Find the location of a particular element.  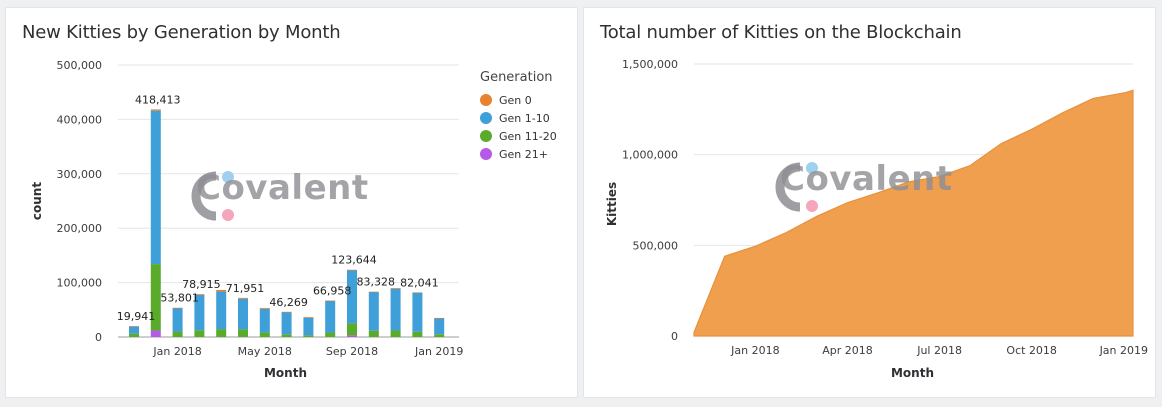

legend-label: Gen 11-20 is located at coordinates (528, 136).